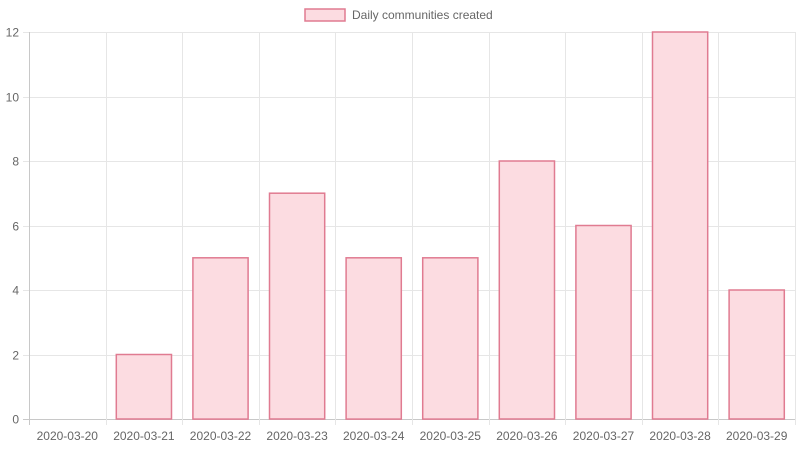 This screenshot has width=798, height=455. Describe the element at coordinates (13, 98) in the screenshot. I see `y-tick-label: 10` at that location.